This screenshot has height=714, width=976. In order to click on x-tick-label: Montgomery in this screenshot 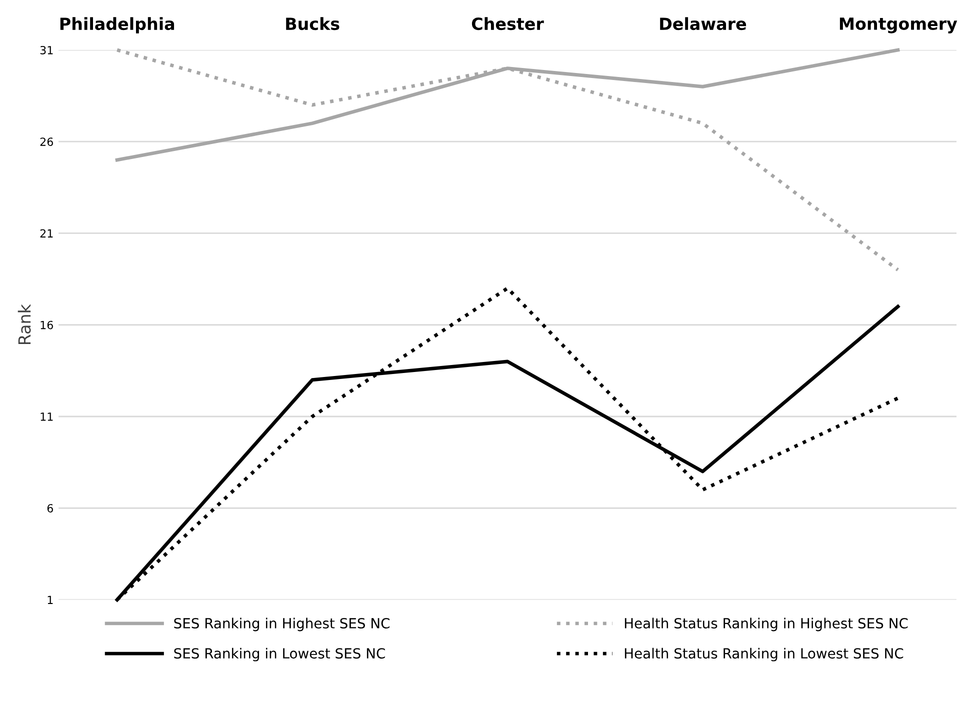, I will do `click(899, 26)`.